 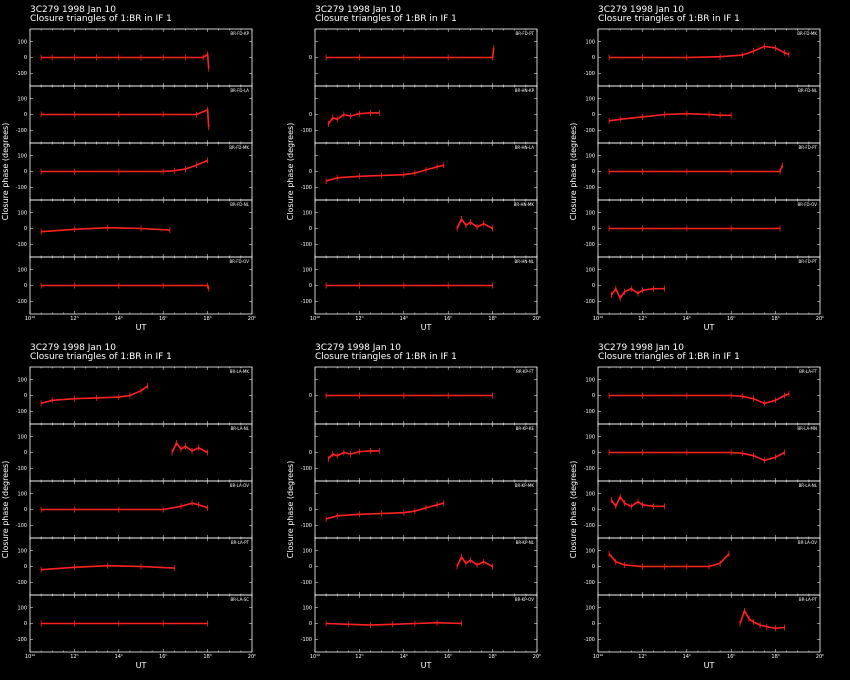 What do you see at coordinates (807, 204) in the screenshot?
I see `triangle-label: BR-FD-OV` at bounding box center [807, 204].